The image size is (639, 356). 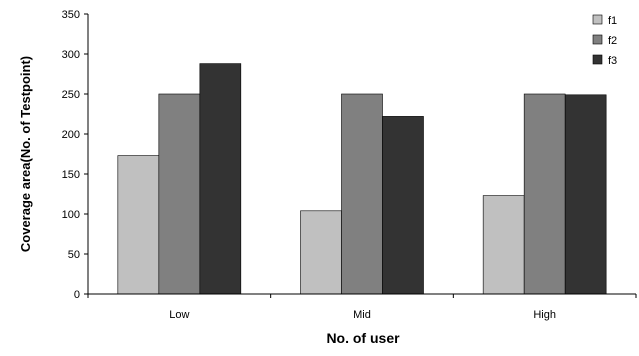 What do you see at coordinates (544, 194) in the screenshot?
I see `bar-f2-high` at bounding box center [544, 194].